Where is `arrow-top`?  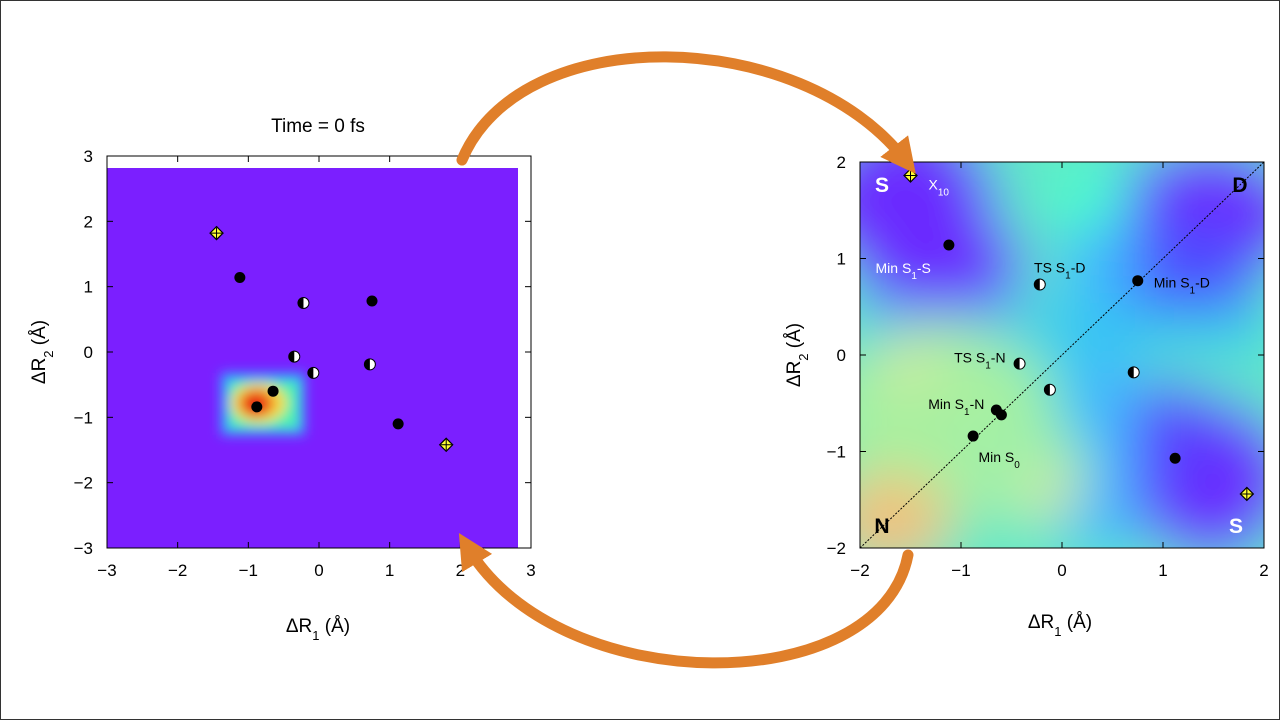 arrow-top is located at coordinates (686, 112).